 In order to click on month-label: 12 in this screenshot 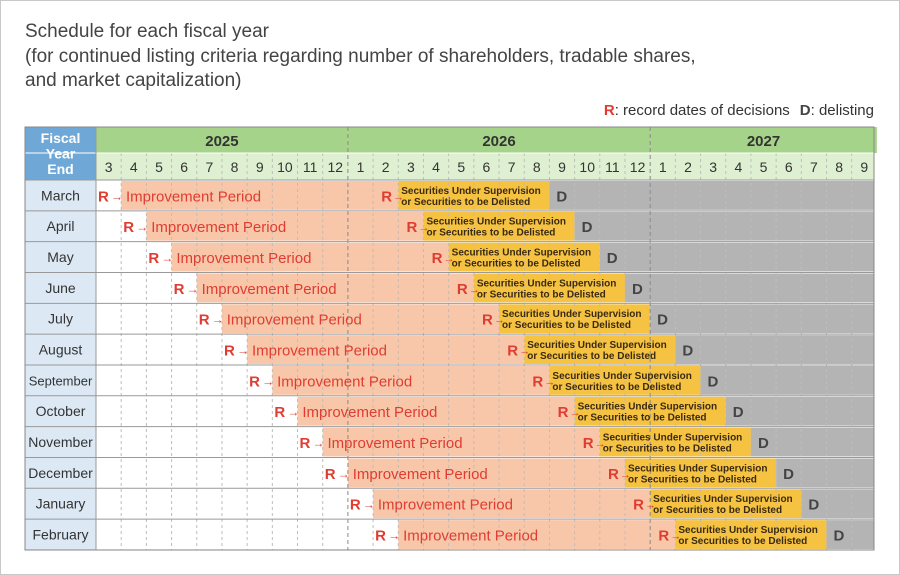, I will do `click(336, 167)`.